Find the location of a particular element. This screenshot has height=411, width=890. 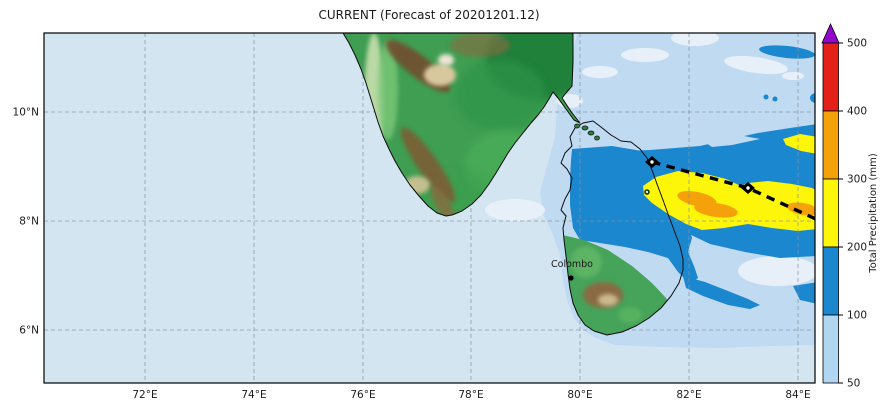

colorbar-ticks is located at coordinates (840, 213).